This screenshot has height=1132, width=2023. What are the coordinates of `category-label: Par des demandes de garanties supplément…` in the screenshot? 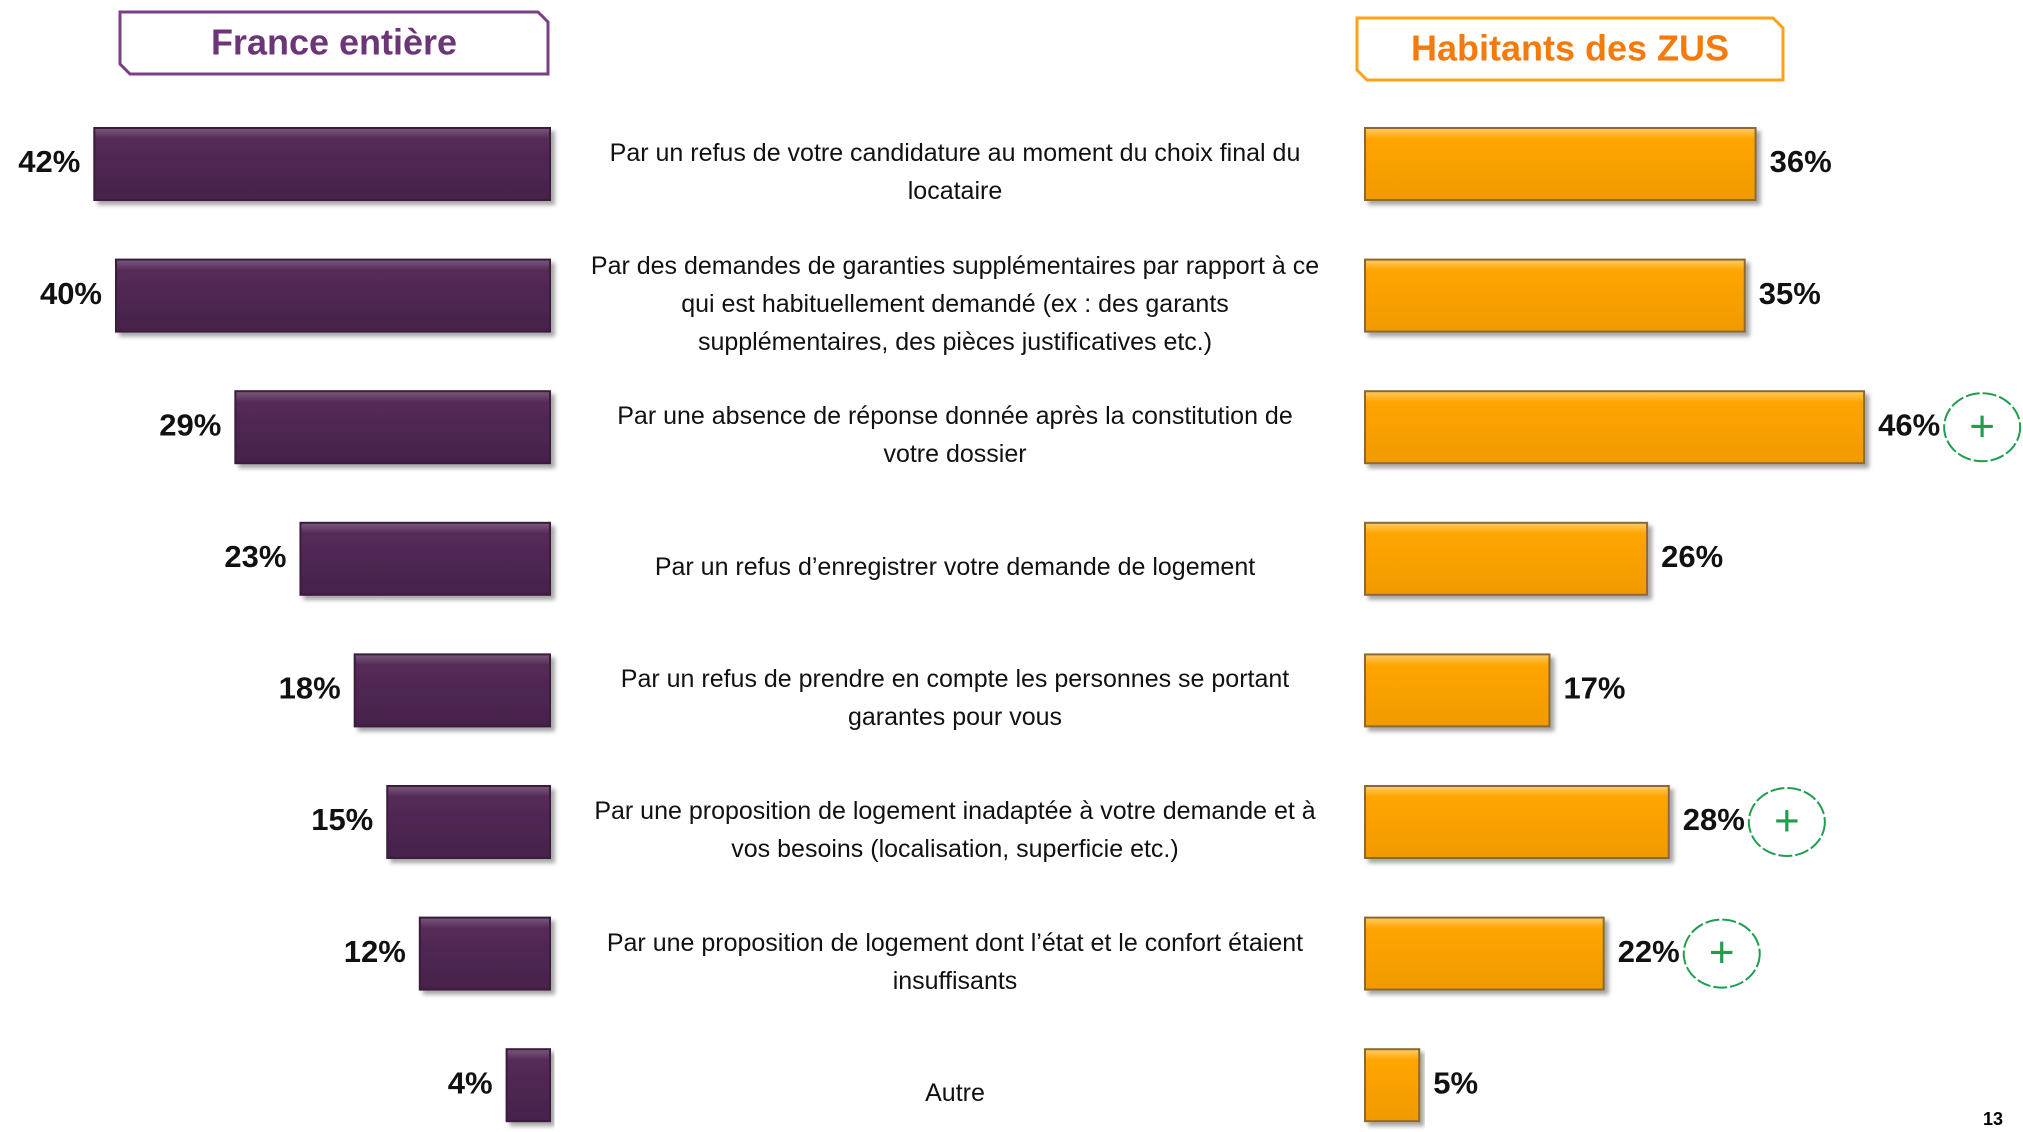 It's located at (955, 303).